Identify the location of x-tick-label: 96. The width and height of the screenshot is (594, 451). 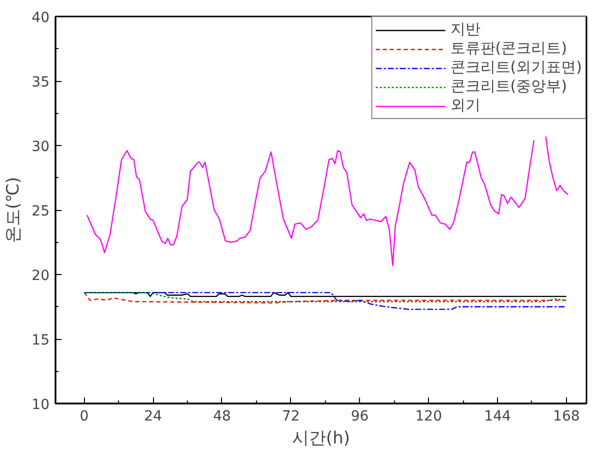
(359, 416).